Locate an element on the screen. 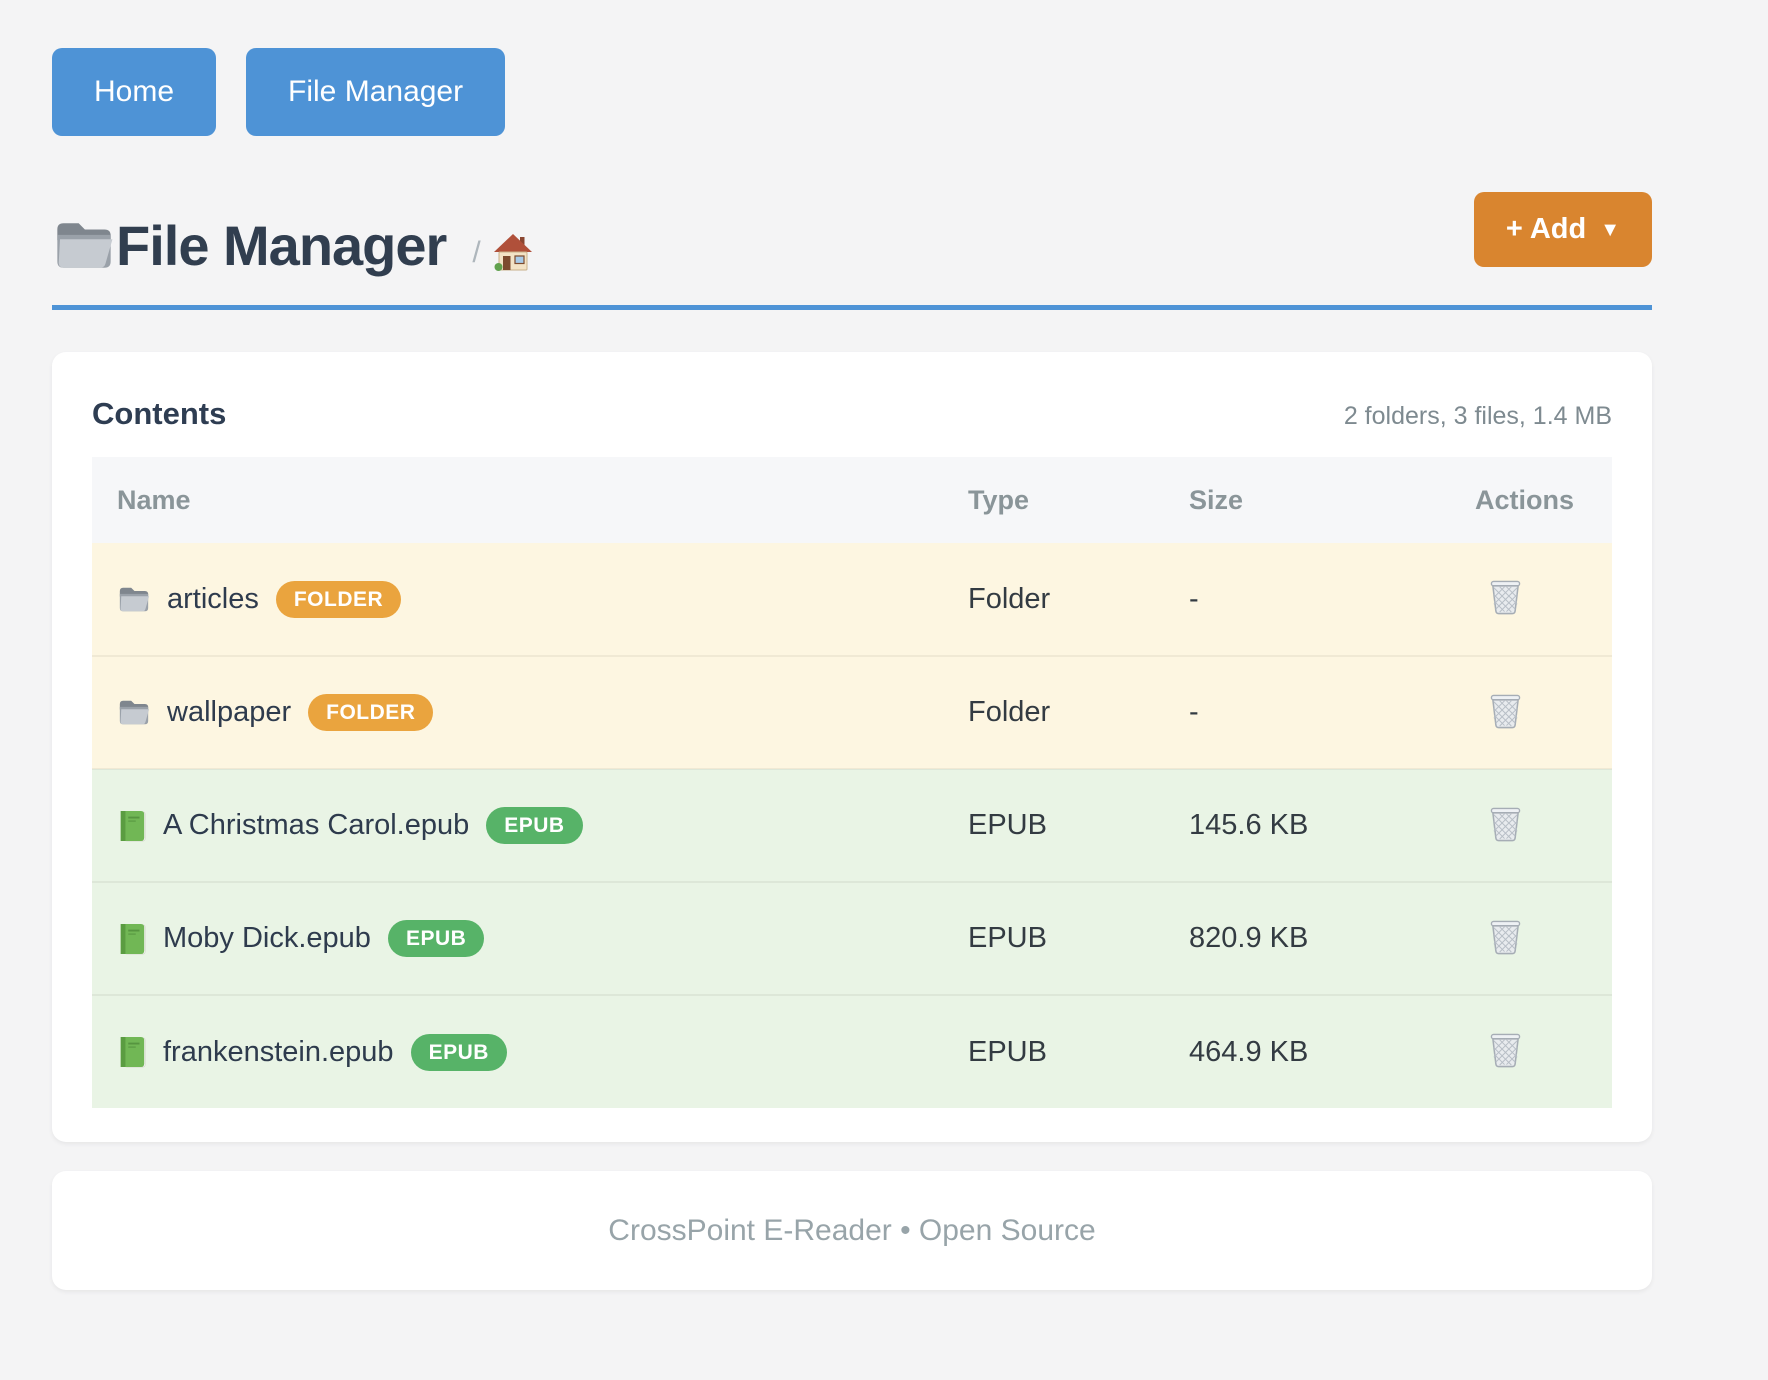 The height and width of the screenshot is (1380, 1768). footer: CrossPoint E-Reader • Open Source is located at coordinates (852, 1230).